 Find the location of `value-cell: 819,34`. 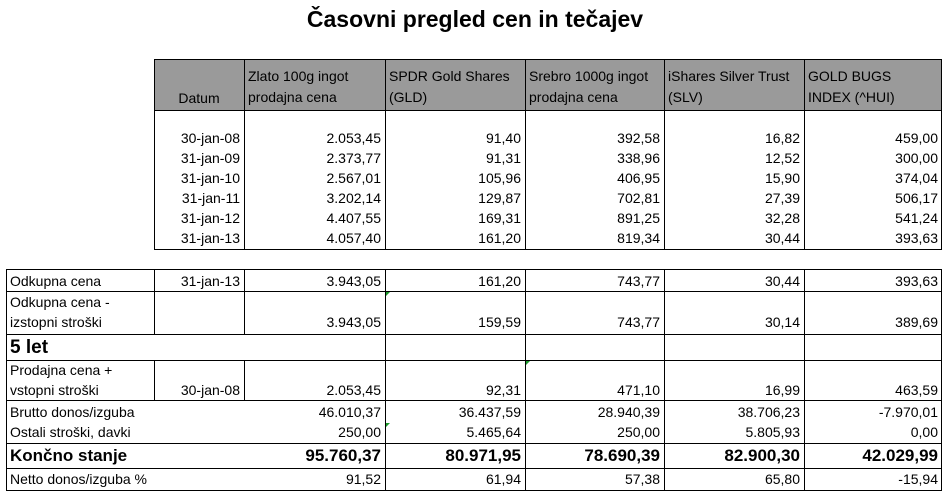

value-cell: 819,34 is located at coordinates (638, 238).